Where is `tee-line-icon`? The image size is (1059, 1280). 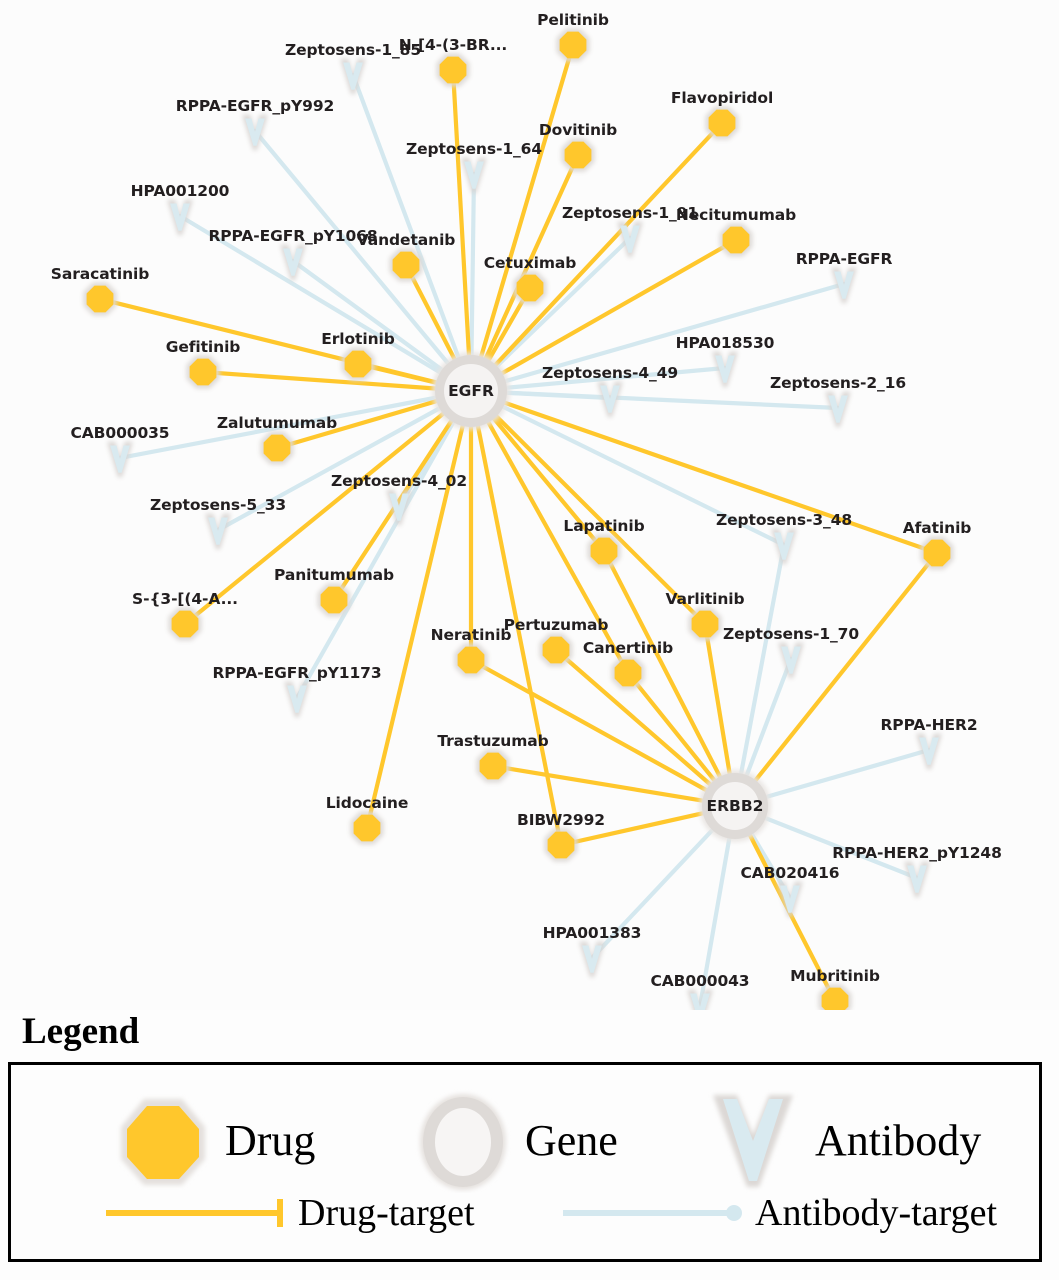
tee-line-icon is located at coordinates (194, 1213).